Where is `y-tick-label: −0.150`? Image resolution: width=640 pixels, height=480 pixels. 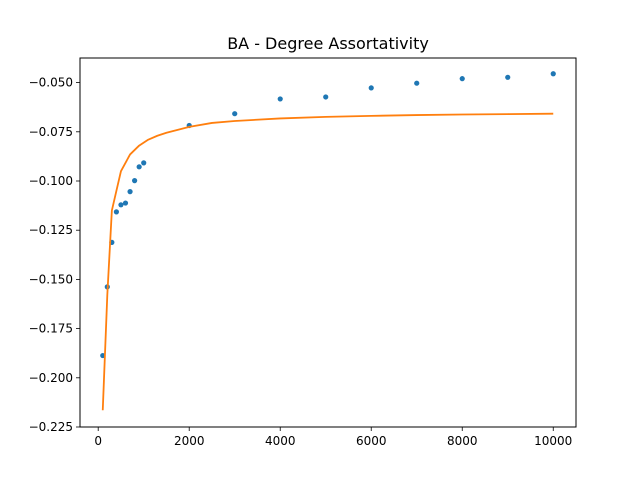 y-tick-label: −0.150 is located at coordinates (51, 279).